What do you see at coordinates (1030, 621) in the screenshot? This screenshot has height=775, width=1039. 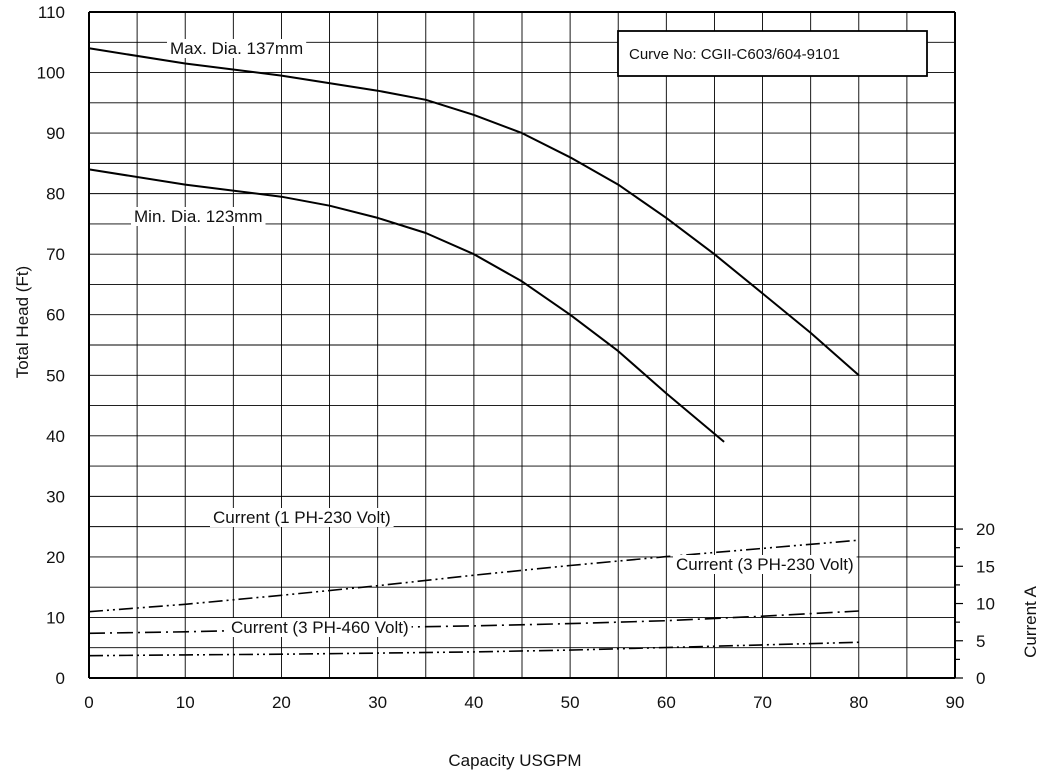 I see `y2-axis-title: Current A` at bounding box center [1030, 621].